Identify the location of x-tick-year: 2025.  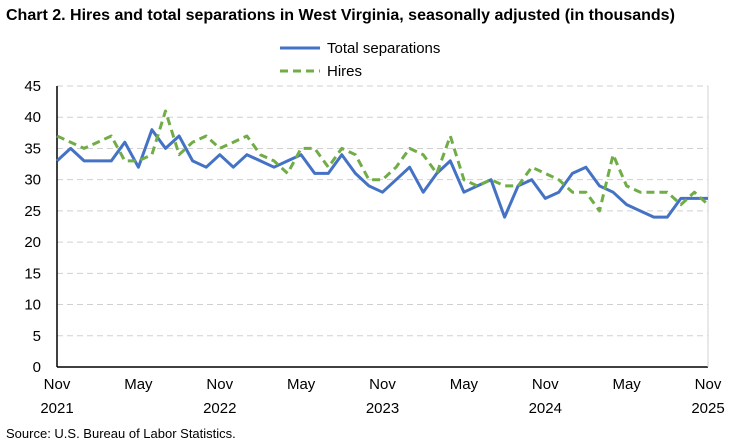
(707, 408).